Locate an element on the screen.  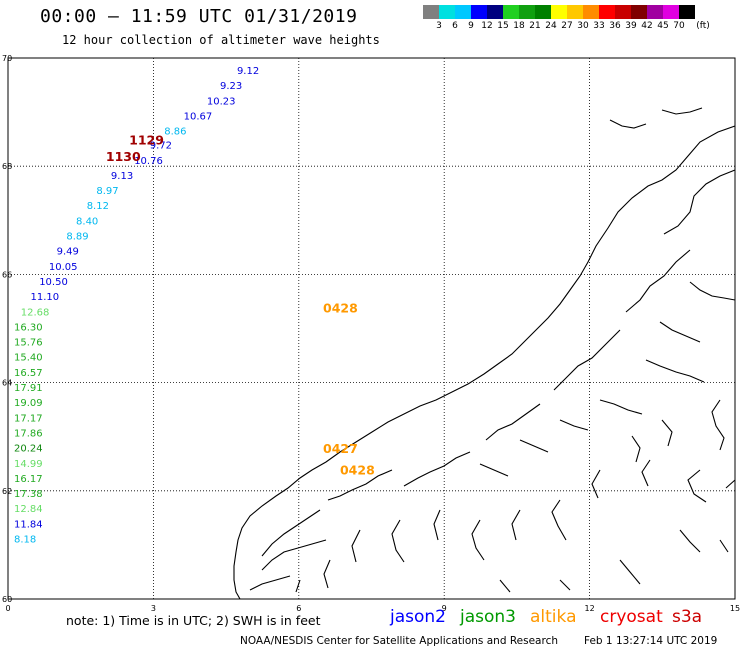
legend-tick-label: 33 is located at coordinates (599, 26).